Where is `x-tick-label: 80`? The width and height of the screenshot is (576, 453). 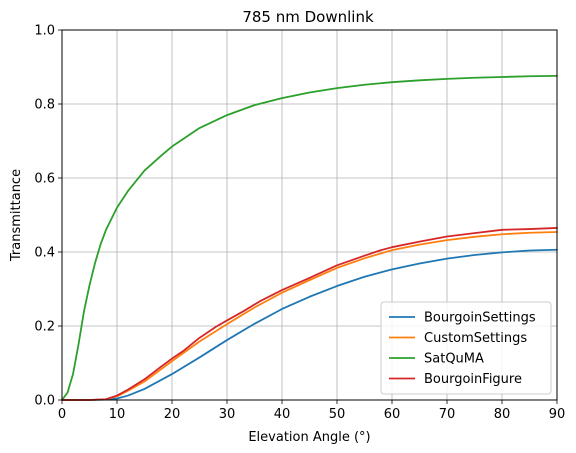 x-tick-label: 80 is located at coordinates (502, 414).